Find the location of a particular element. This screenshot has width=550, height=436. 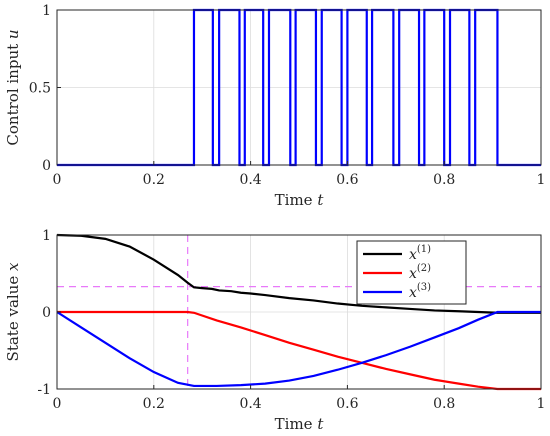

legend-entry-label: x(2) is located at coordinates (420, 272).